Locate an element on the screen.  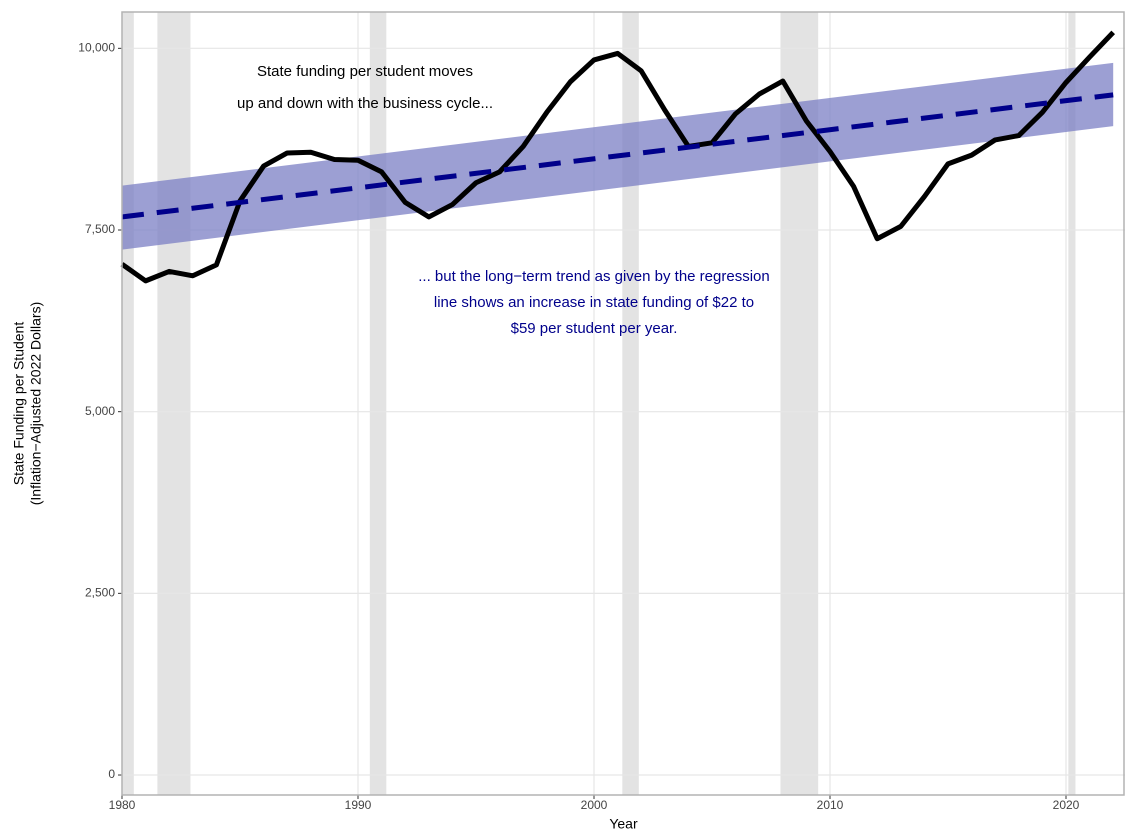
y-axis-title: (Inflation−Adjusted 2022 Dollars) is located at coordinates (36, 404).